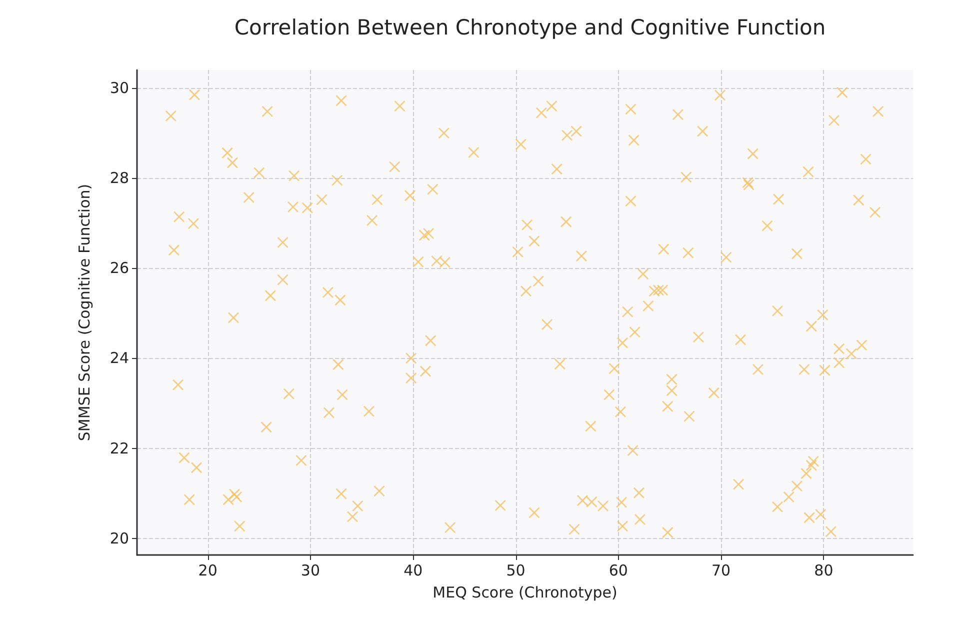  Describe the element at coordinates (119, 88) in the screenshot. I see `y-tick-label: 30` at that location.